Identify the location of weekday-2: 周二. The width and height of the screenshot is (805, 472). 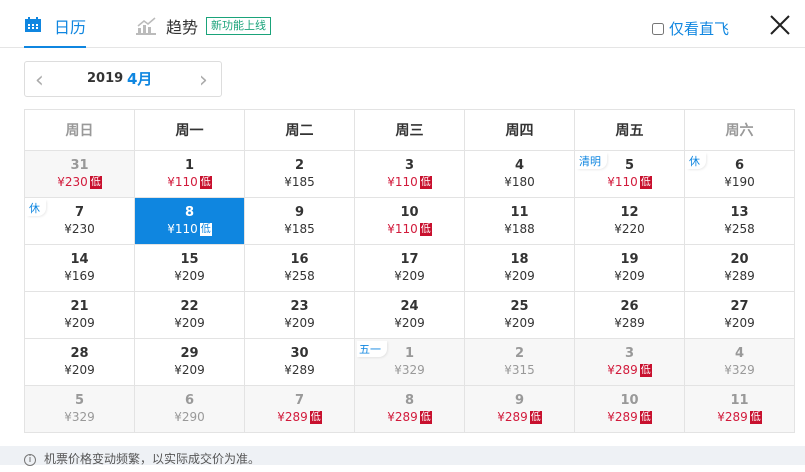
(299, 130).